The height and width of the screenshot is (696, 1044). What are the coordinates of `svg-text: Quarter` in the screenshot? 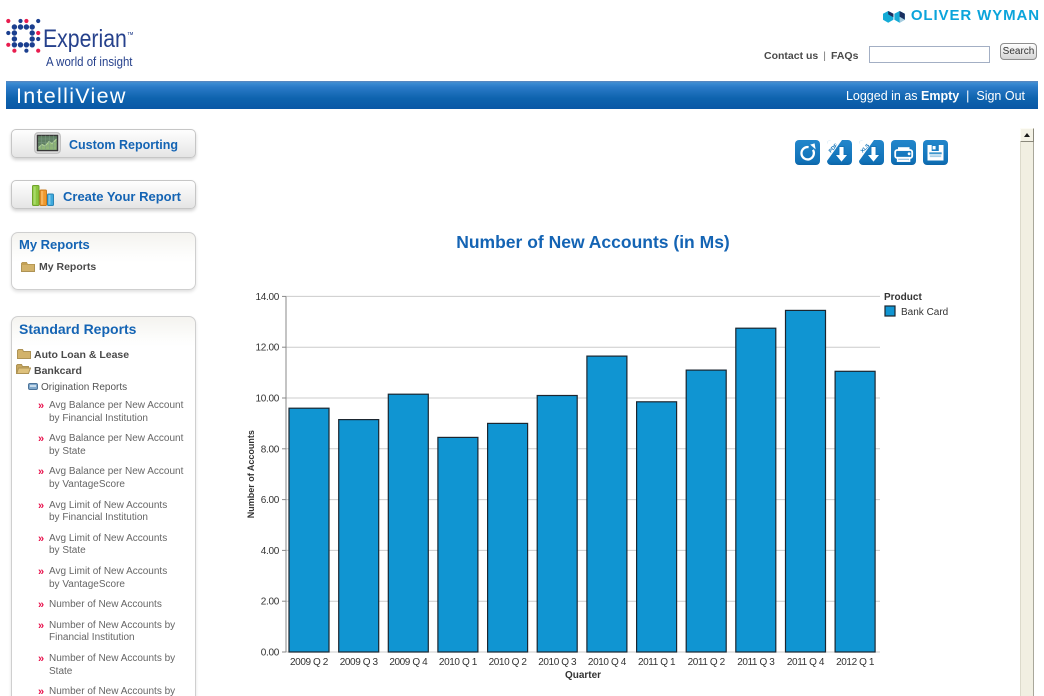 It's located at (583, 675).